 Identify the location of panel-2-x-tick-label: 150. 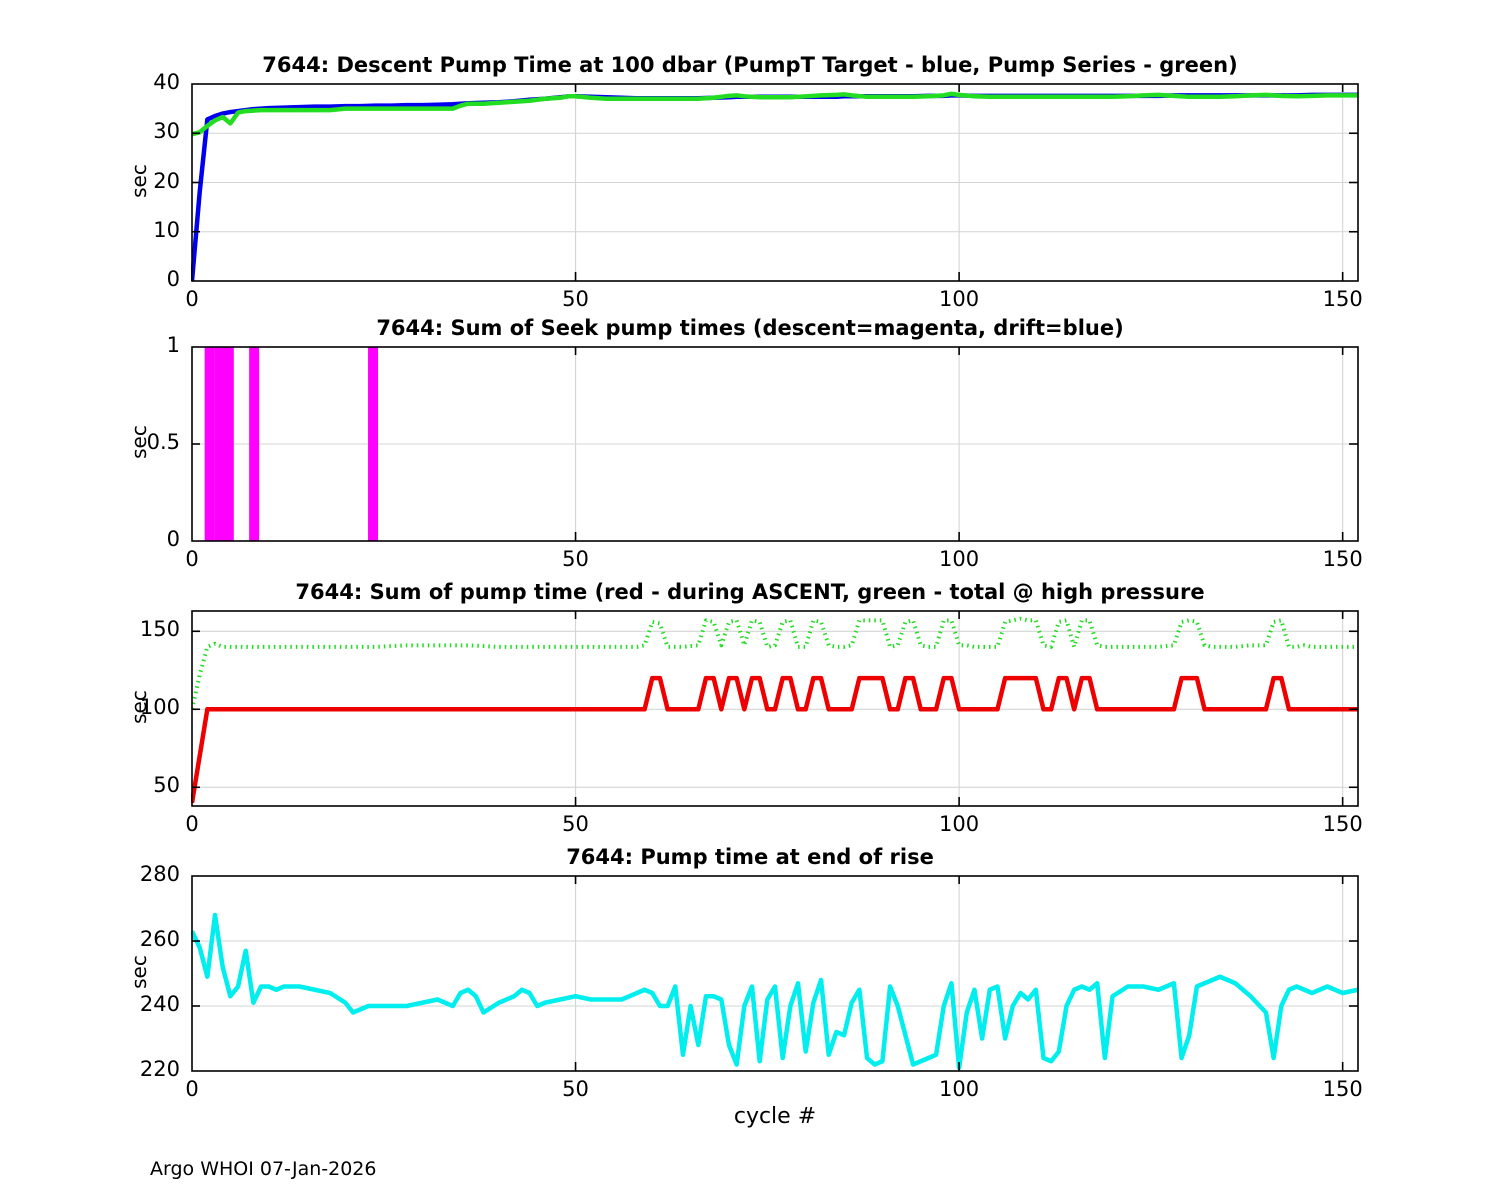
(1342, 559).